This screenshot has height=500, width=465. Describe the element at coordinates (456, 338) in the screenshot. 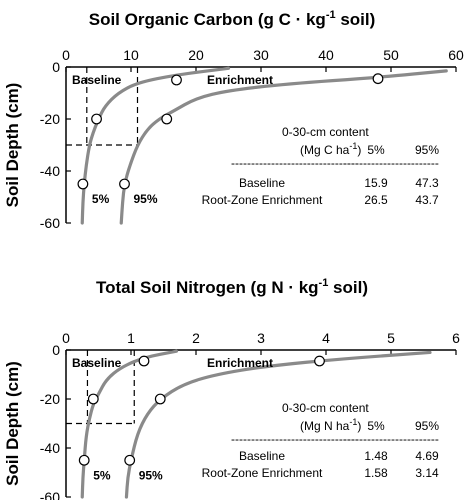

I see `x-tick-label: 6` at that location.